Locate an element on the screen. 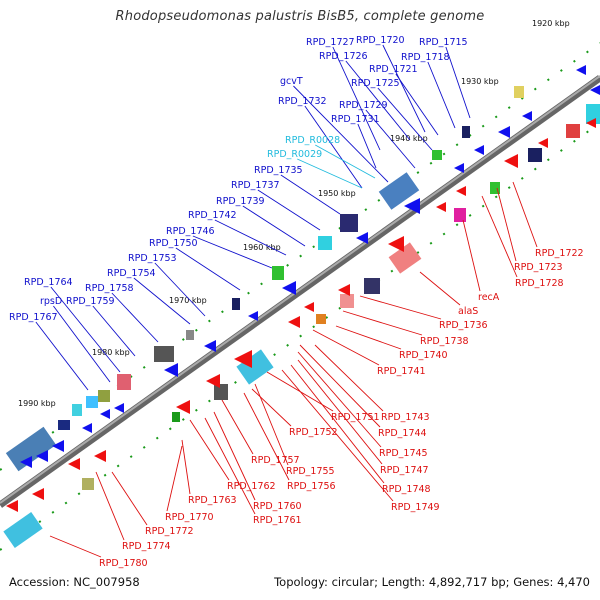  forward-gene-label: RPD_1739 is located at coordinates (240, 201).